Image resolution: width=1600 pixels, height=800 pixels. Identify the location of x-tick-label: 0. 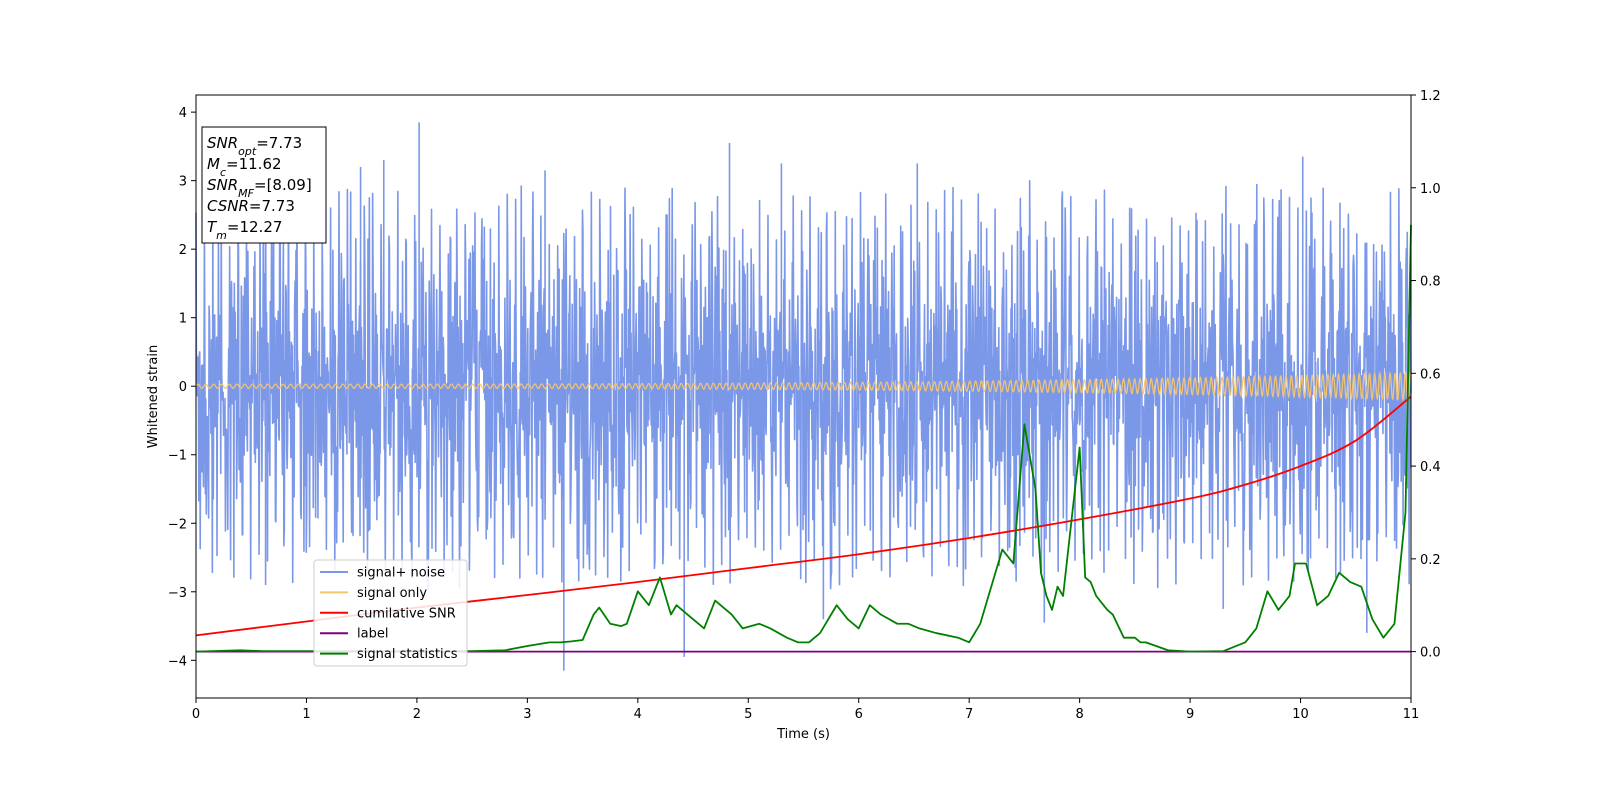
(196, 714).